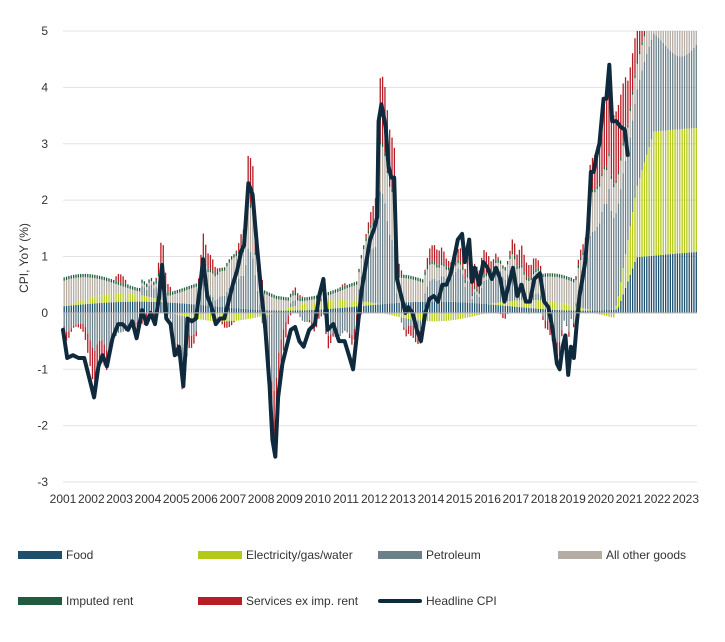 This screenshot has height=642, width=725. I want to click on legend-item-other-goods: All other goods, so click(622, 555).